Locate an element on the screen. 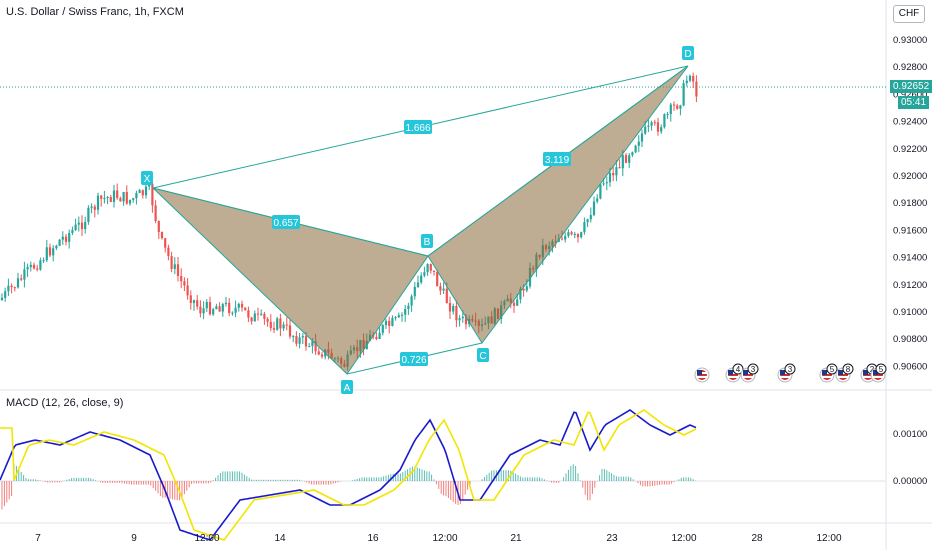  macd-tick-label: 0.00100 is located at coordinates (910, 434).